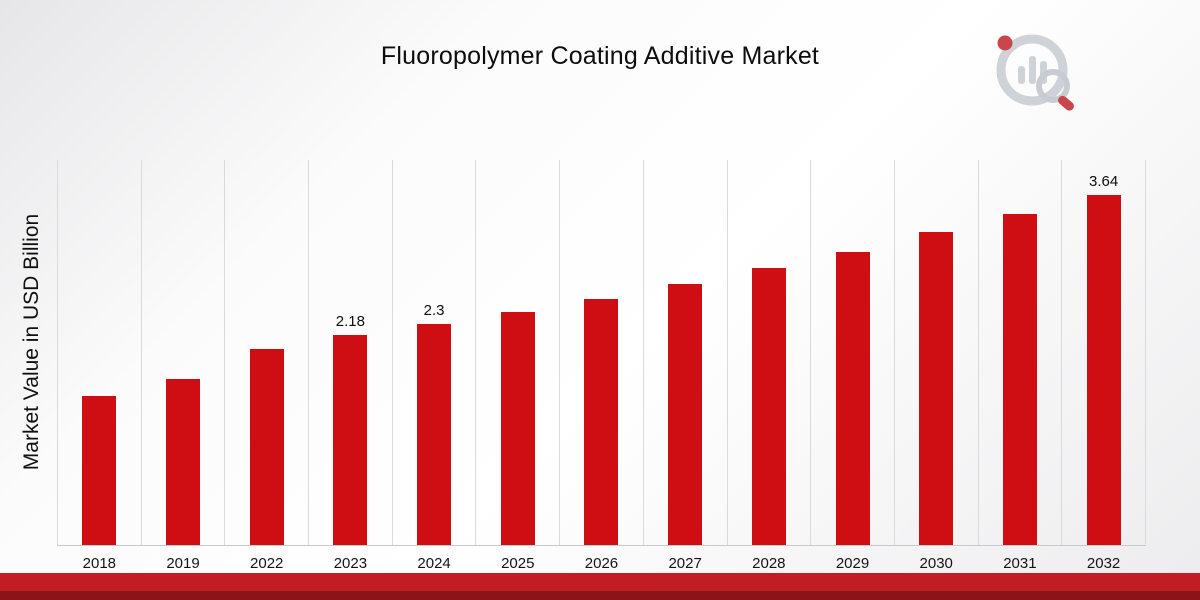  I want to click on market-research-logo, so click(1036, 72).